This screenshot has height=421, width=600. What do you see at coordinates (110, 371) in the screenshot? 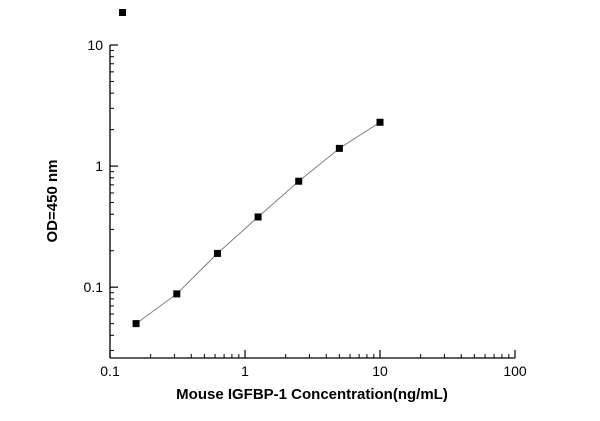
I see `x-tick-label: 0.1` at bounding box center [110, 371].